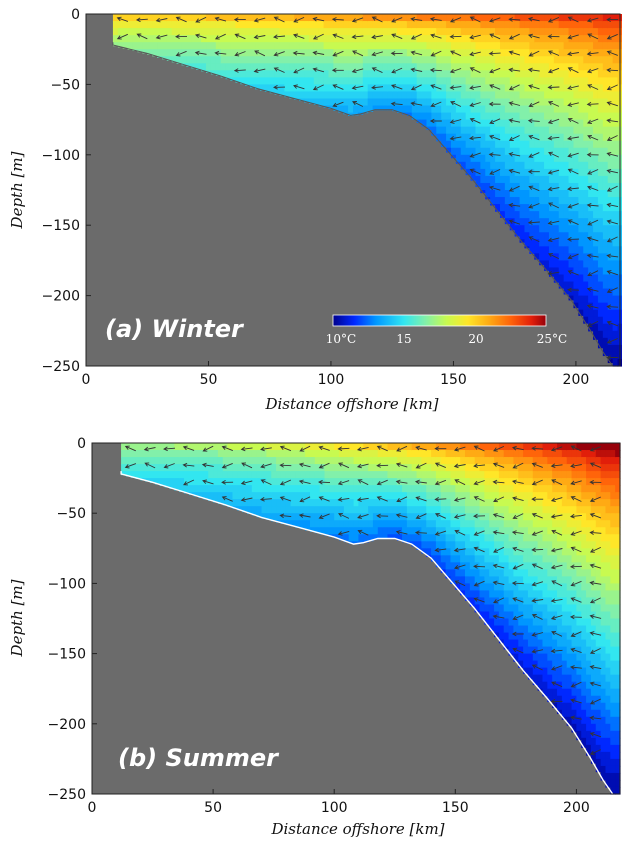 This screenshot has width=622, height=841. Describe the element at coordinates (455, 808) in the screenshot. I see `x-tick-label: 150` at that location.